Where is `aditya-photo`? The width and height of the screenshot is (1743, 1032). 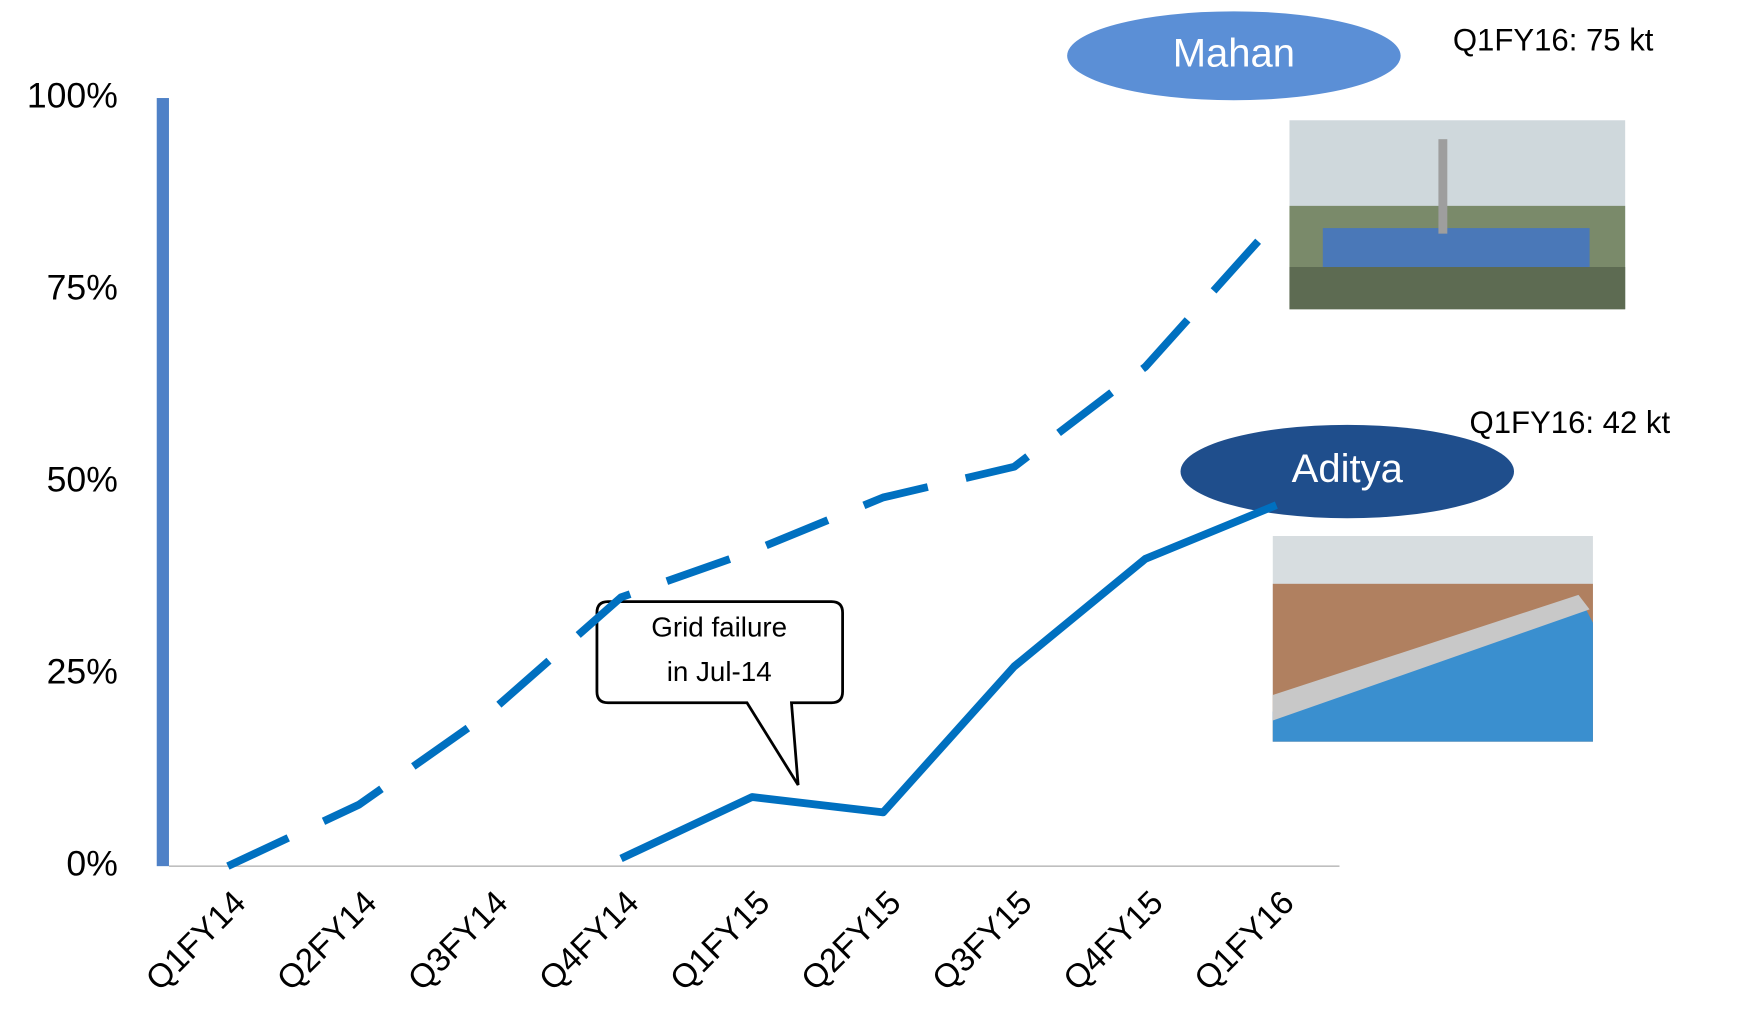 aditya-photo is located at coordinates (1432, 639).